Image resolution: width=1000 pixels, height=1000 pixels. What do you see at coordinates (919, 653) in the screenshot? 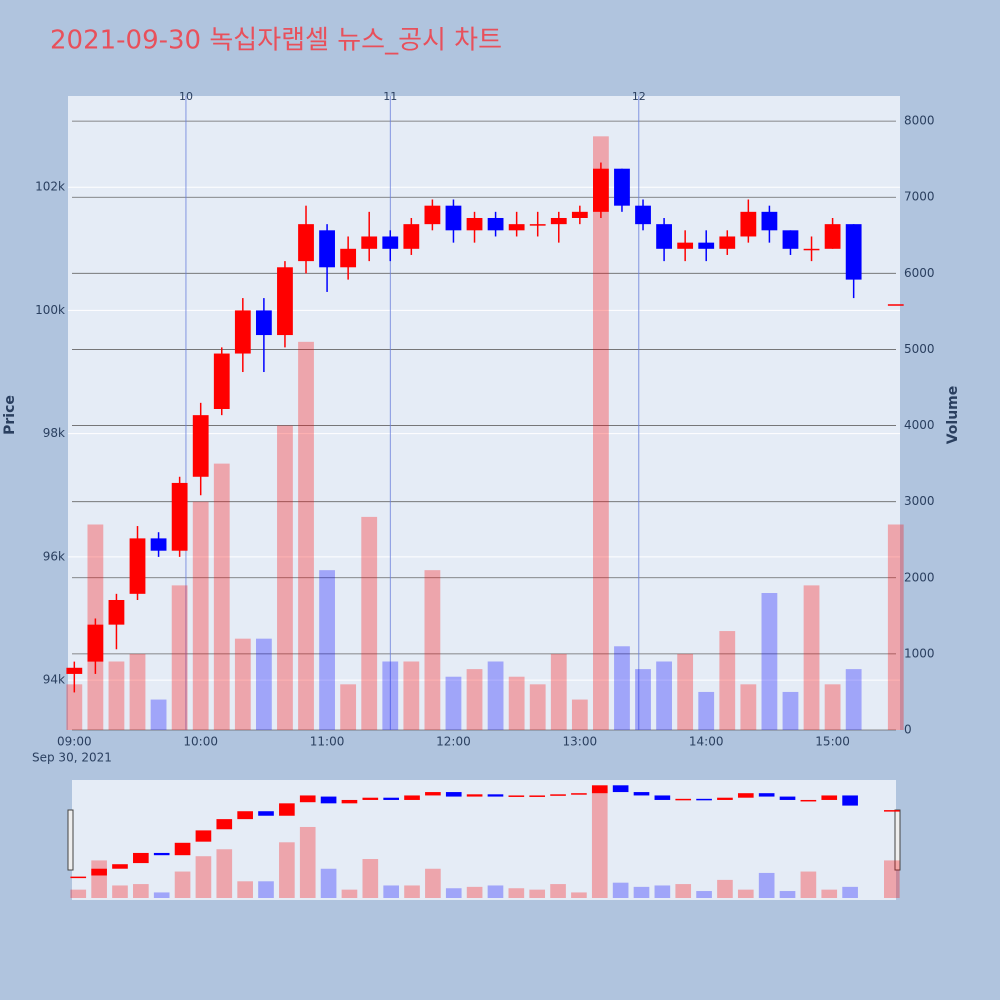
I see `y2-tick-label: 1000` at bounding box center [919, 653].